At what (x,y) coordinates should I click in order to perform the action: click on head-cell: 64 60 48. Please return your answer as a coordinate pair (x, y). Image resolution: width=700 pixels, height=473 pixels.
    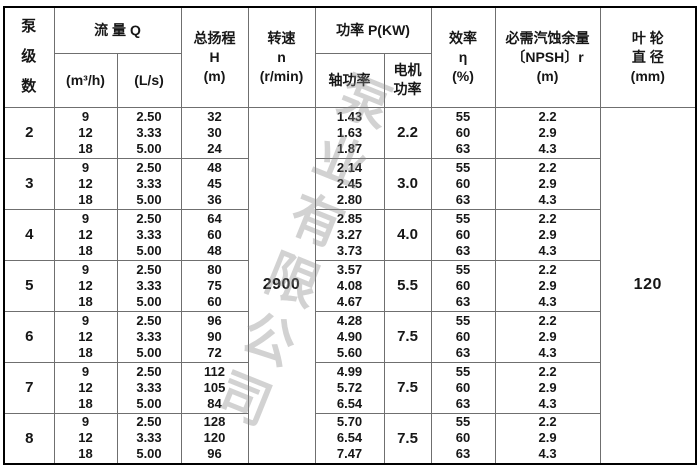
    Looking at the image, I should click on (214, 234).